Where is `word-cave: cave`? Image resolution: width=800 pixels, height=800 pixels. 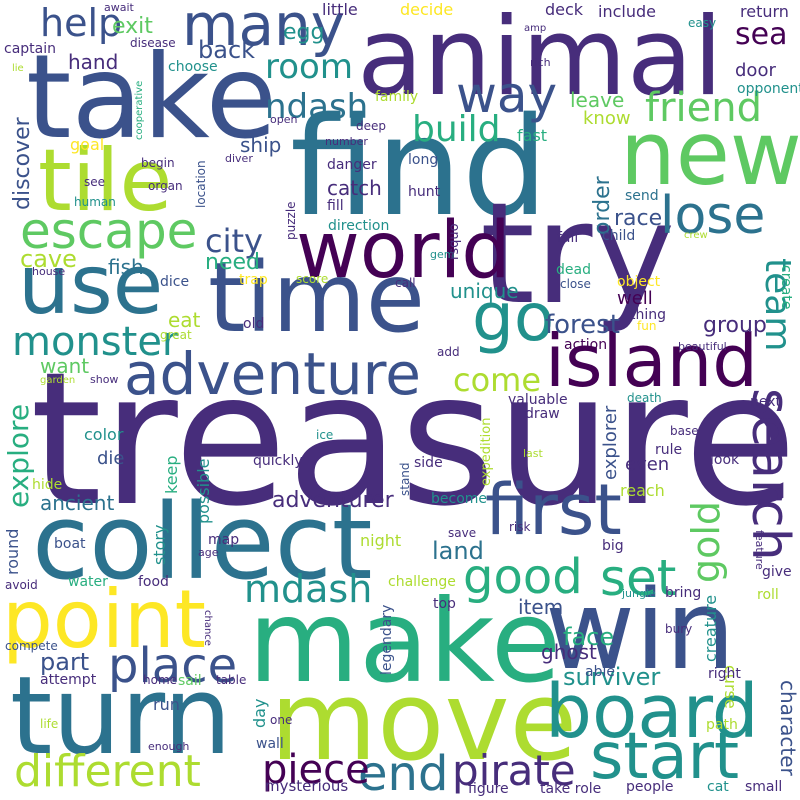
word-cave: cave is located at coordinates (48, 259).